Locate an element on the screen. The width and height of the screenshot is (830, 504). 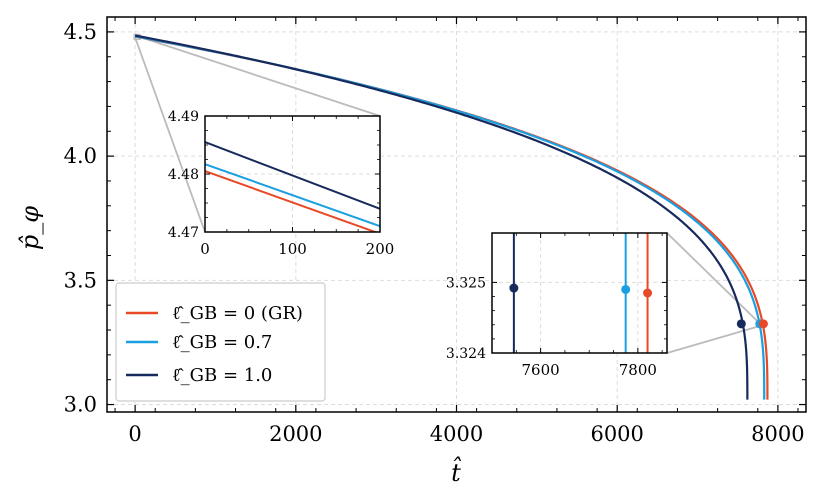
inset-top-line-GR is located at coordinates (292, 201).